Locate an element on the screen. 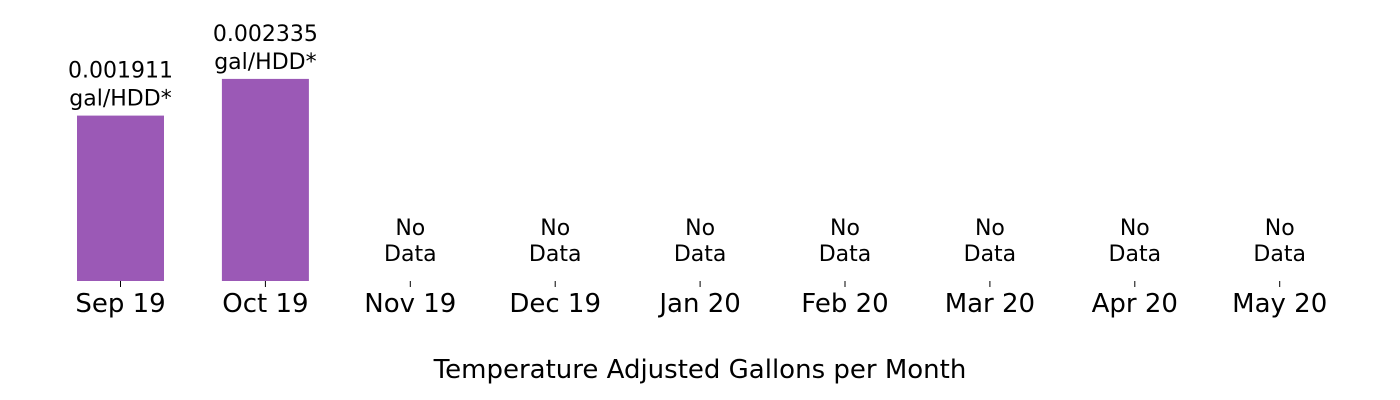  x-tick-label: Sep 19 is located at coordinates (120, 304).